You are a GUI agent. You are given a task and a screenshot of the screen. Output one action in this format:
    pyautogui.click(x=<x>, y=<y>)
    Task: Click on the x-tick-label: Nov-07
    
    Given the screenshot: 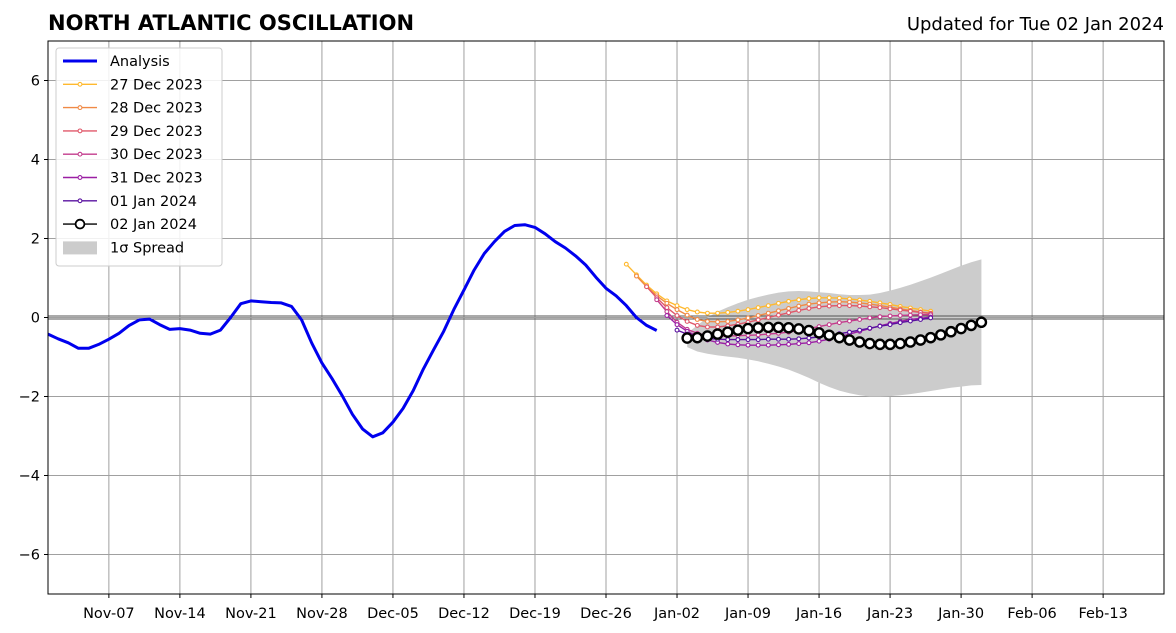 What is the action you would take?
    pyautogui.click(x=109, y=614)
    